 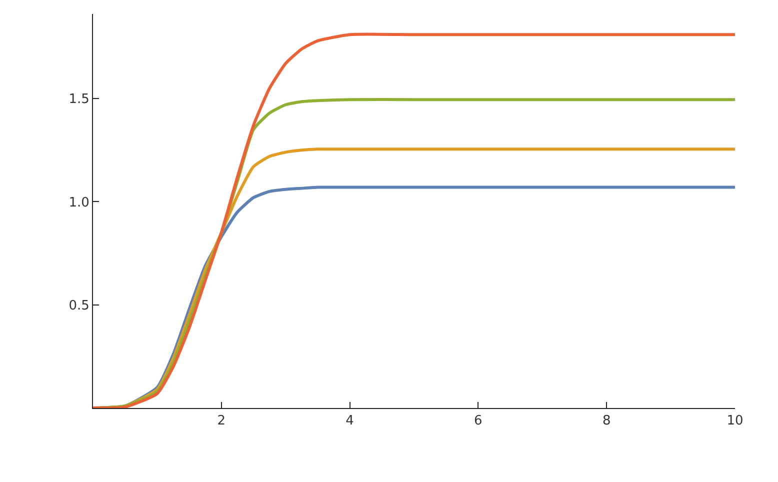 What do you see at coordinates (606, 421) in the screenshot?
I see `x-tick-label: 8` at bounding box center [606, 421].